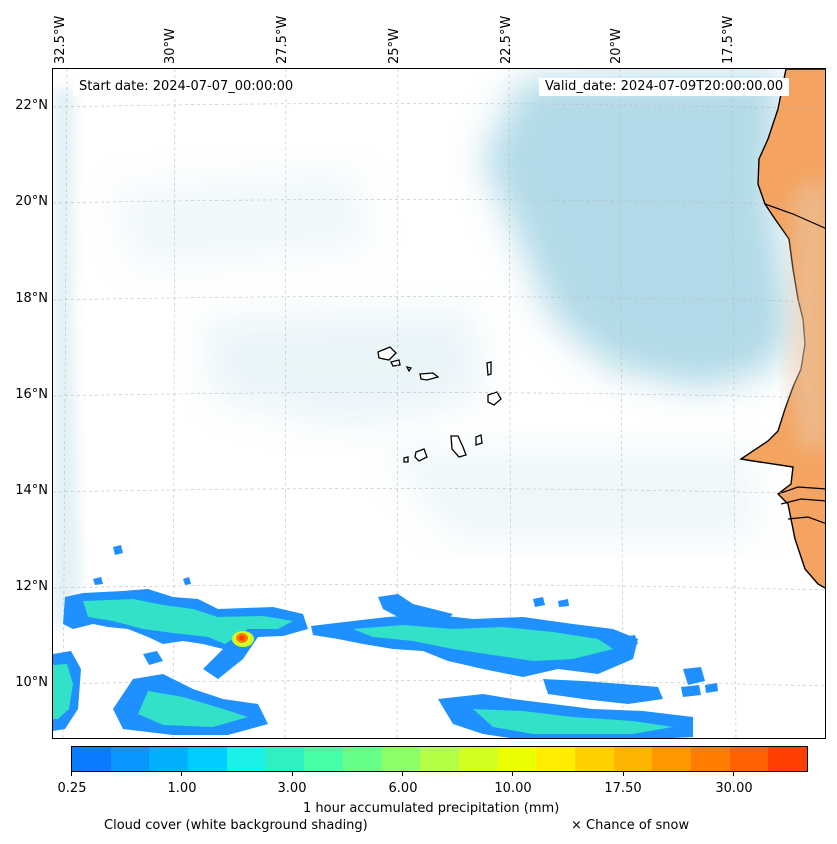 The width and height of the screenshot is (837, 844). Describe the element at coordinates (292, 788) in the screenshot. I see `cb-tick-label-2: 3.00` at that location.